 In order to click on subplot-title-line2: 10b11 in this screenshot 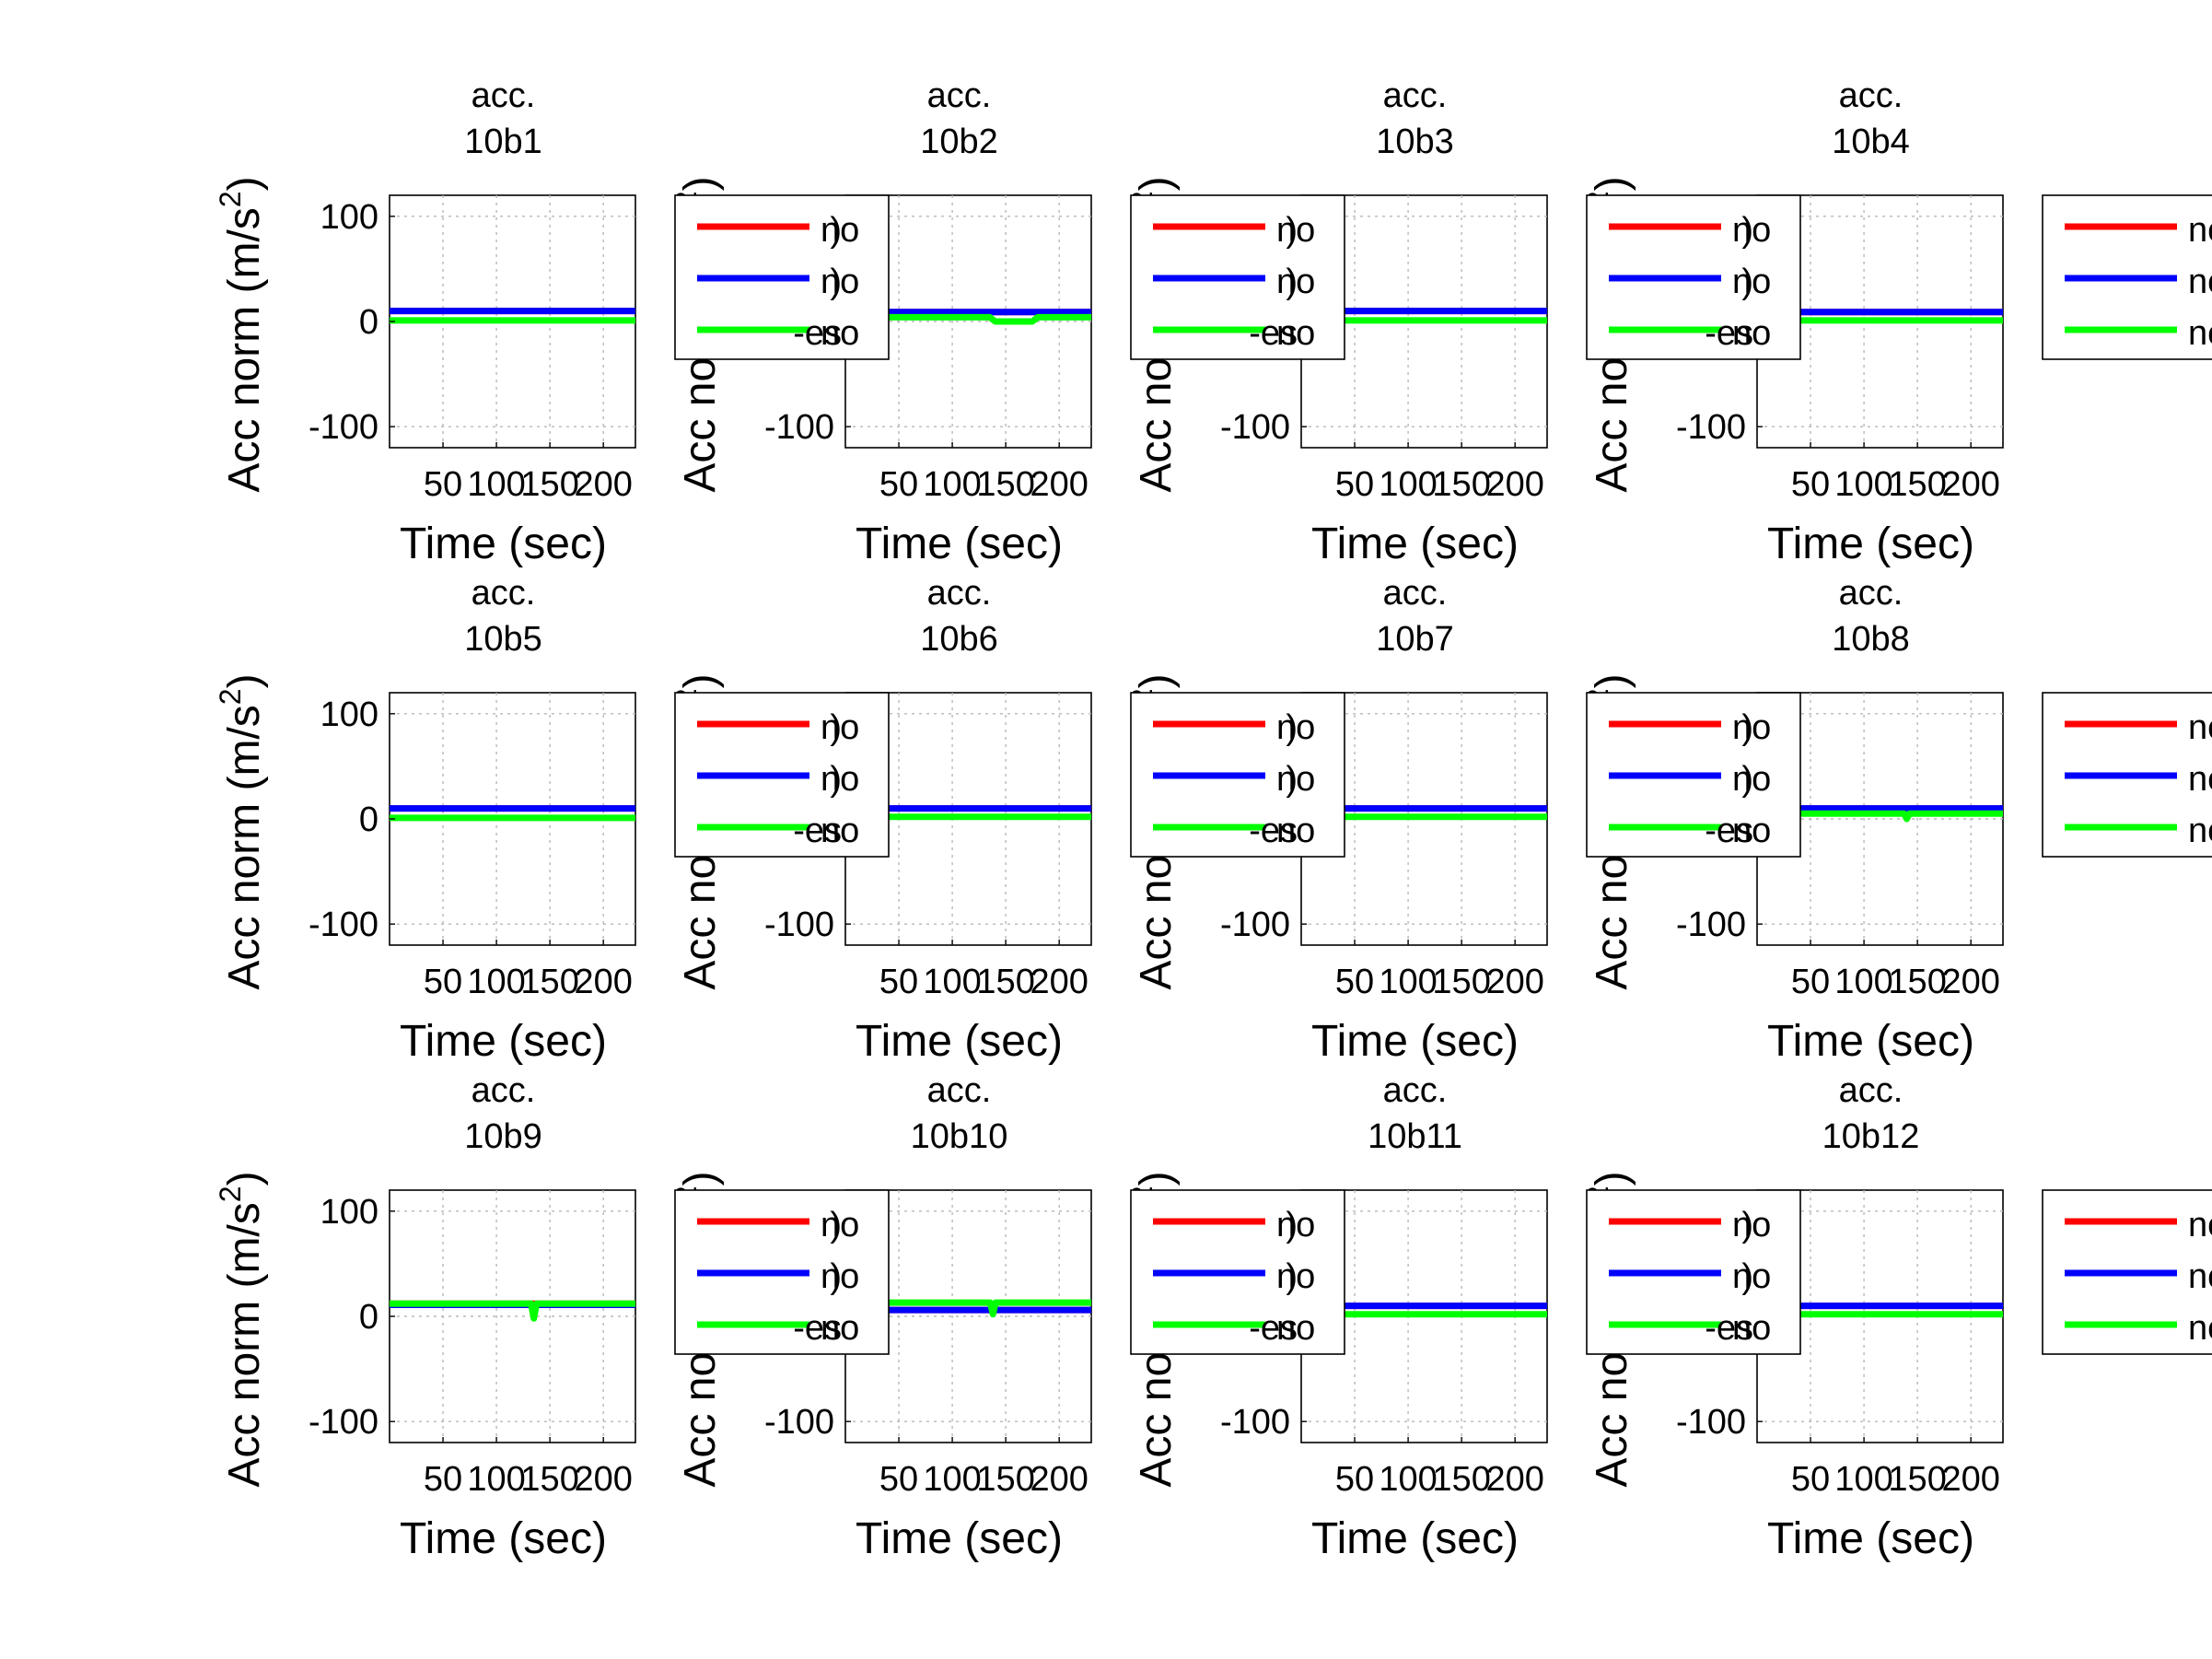, I will do `click(1415, 1136)`.